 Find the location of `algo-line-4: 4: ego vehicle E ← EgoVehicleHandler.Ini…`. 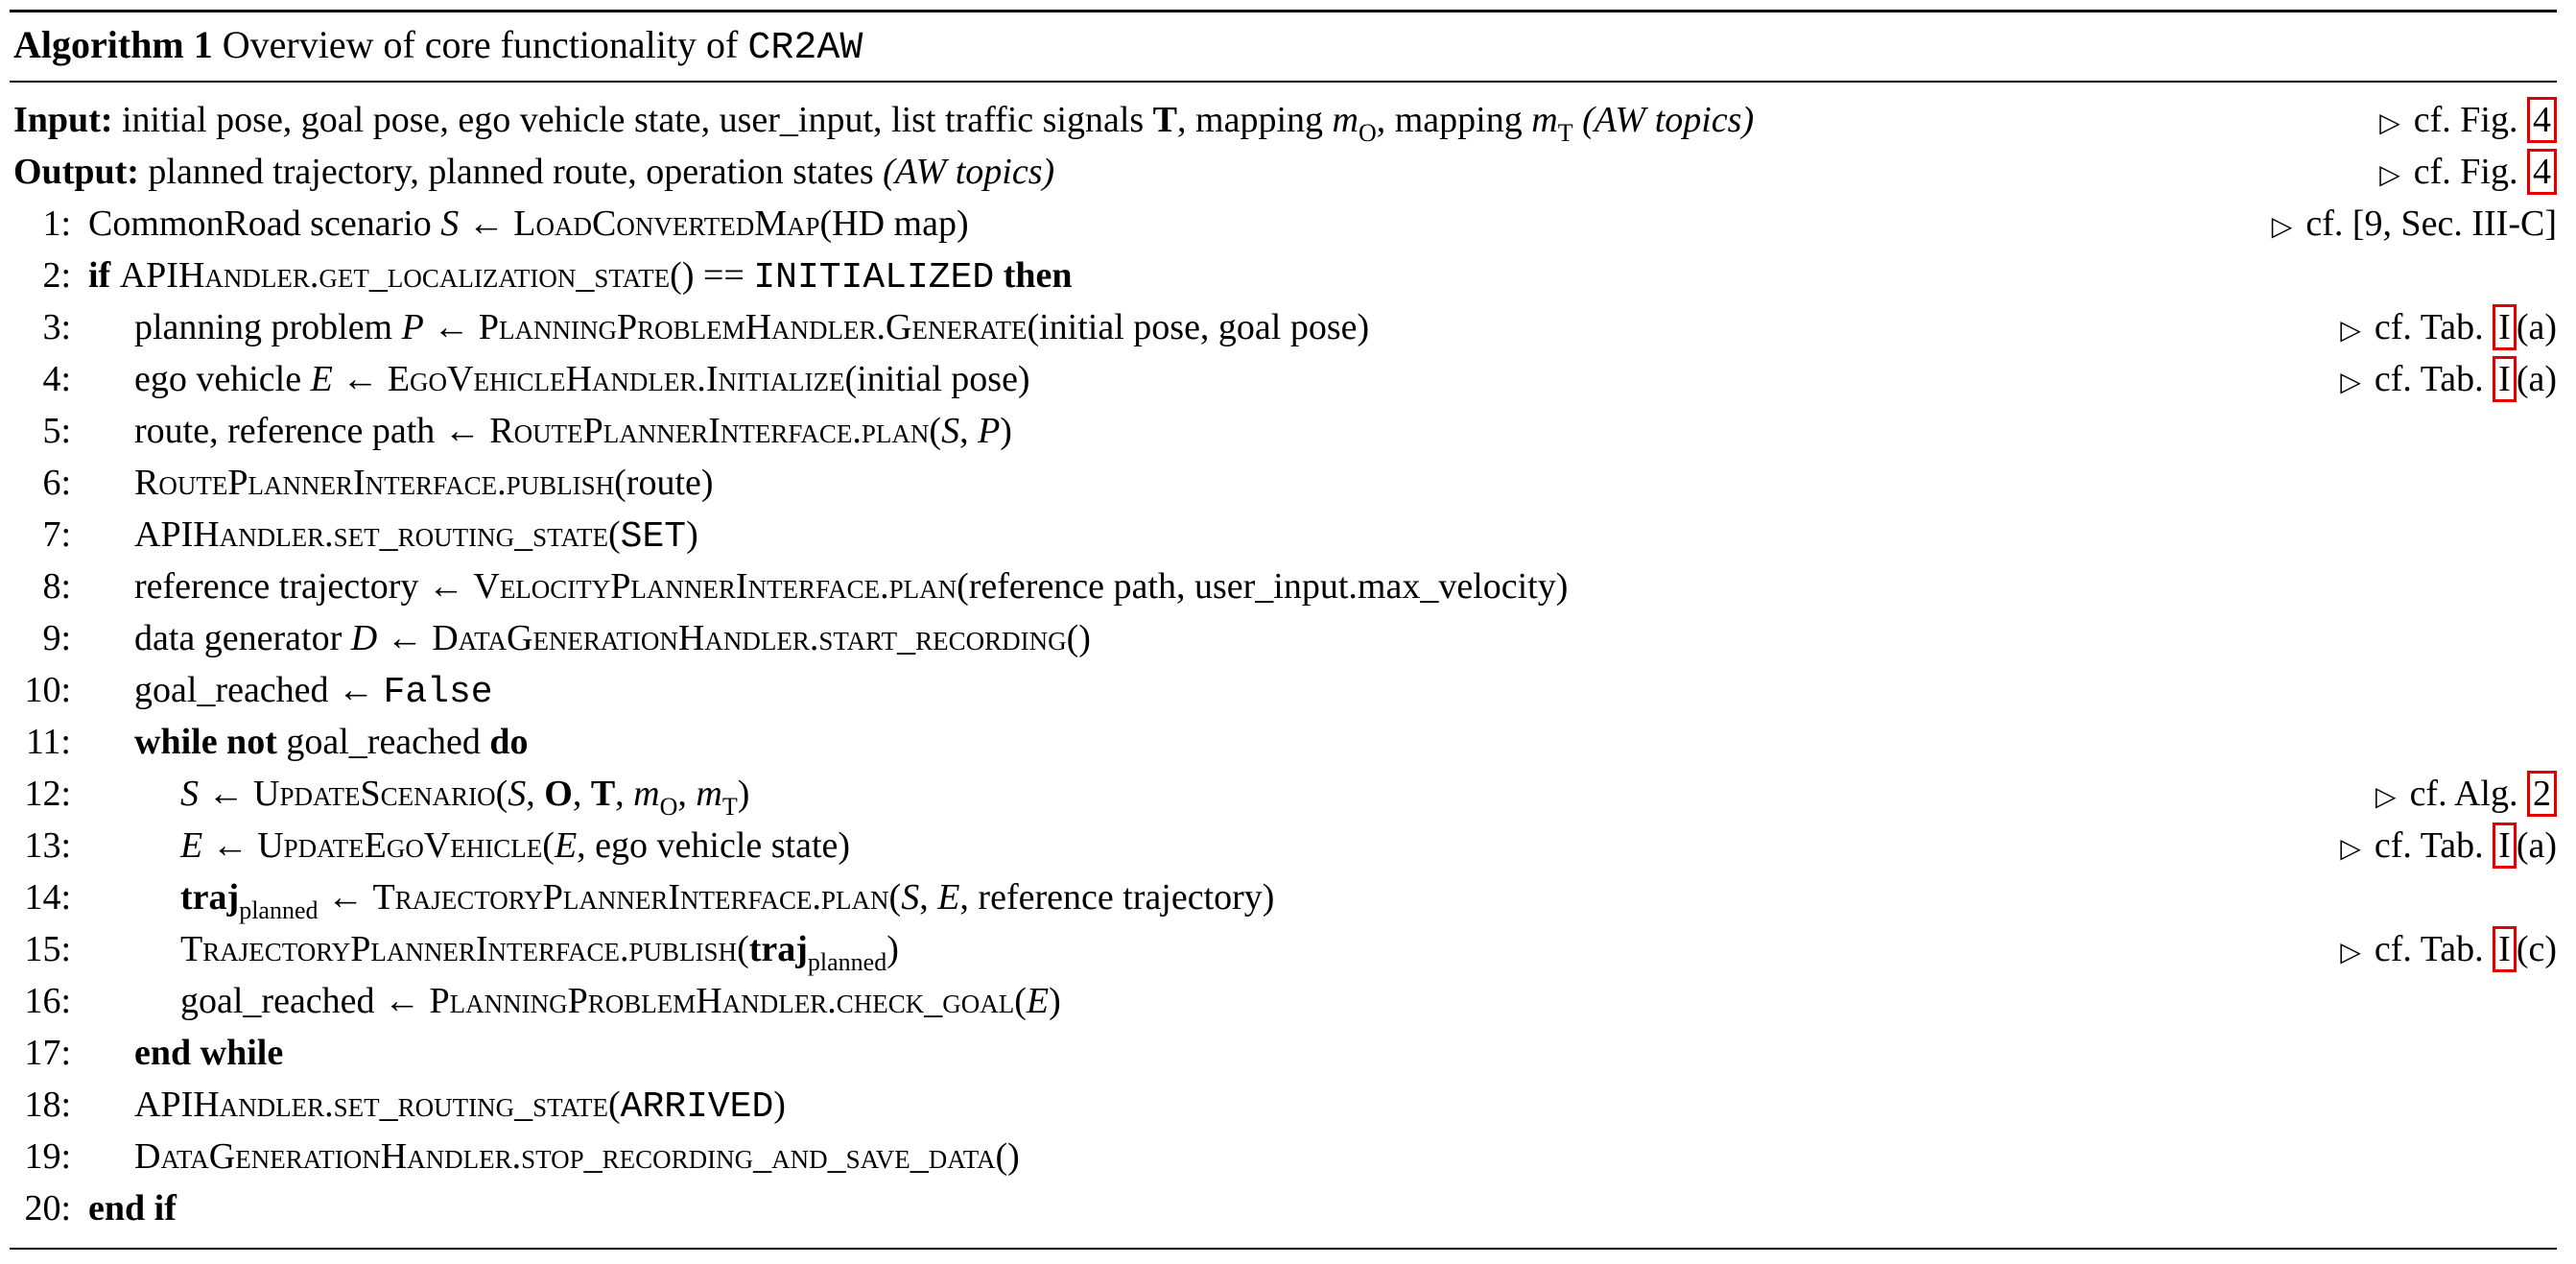

algo-line-4: 4: ego vehicle E ← EgoVehicleHandler.Ini… is located at coordinates (1283, 379).